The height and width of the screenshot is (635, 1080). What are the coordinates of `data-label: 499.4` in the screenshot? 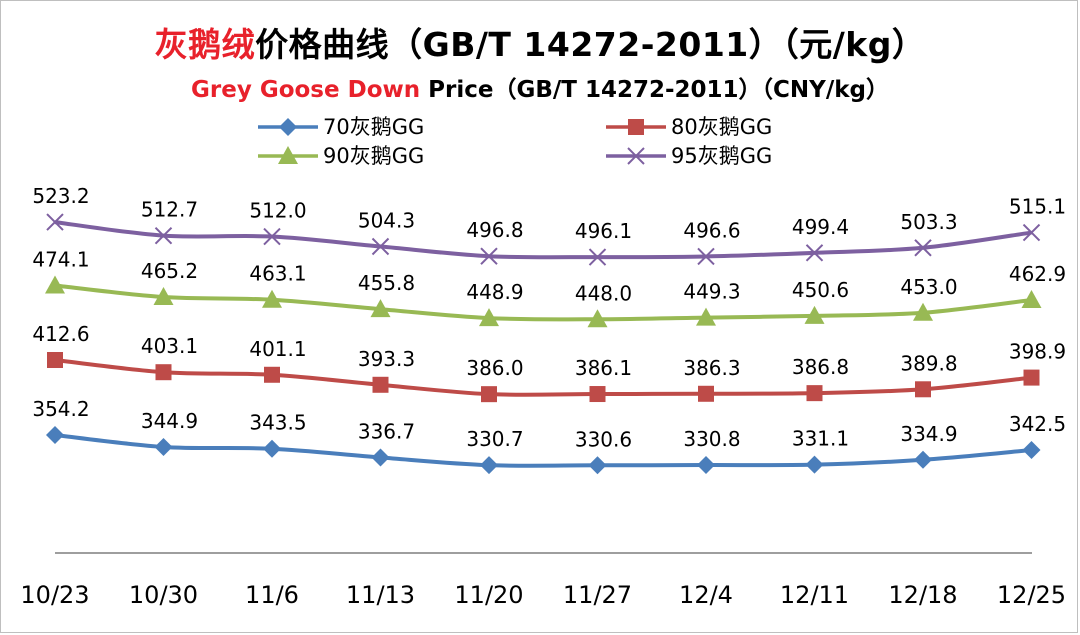 It's located at (820, 227).